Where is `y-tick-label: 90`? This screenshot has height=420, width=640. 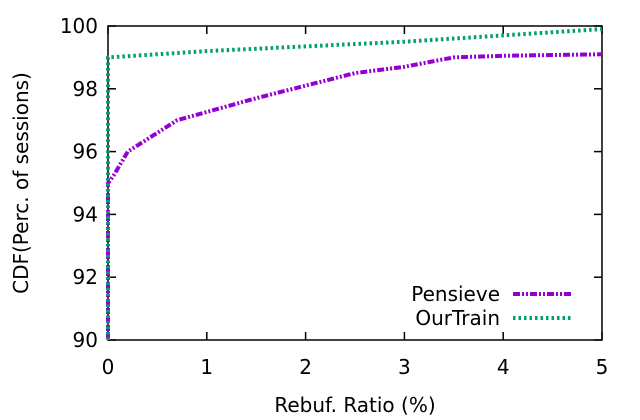
y-tick-label: 90 is located at coordinates (85, 340).